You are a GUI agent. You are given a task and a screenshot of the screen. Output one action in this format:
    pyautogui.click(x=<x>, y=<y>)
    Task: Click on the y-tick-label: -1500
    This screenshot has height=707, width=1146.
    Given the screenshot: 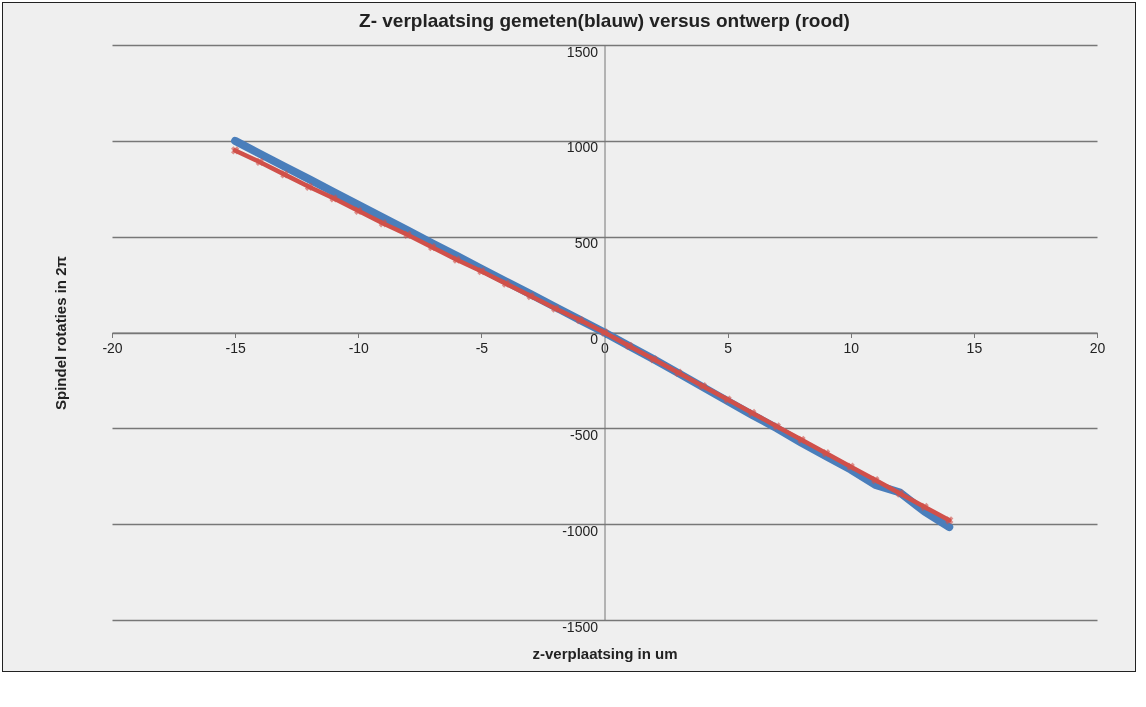 What is the action you would take?
    pyautogui.click(x=580, y=626)
    